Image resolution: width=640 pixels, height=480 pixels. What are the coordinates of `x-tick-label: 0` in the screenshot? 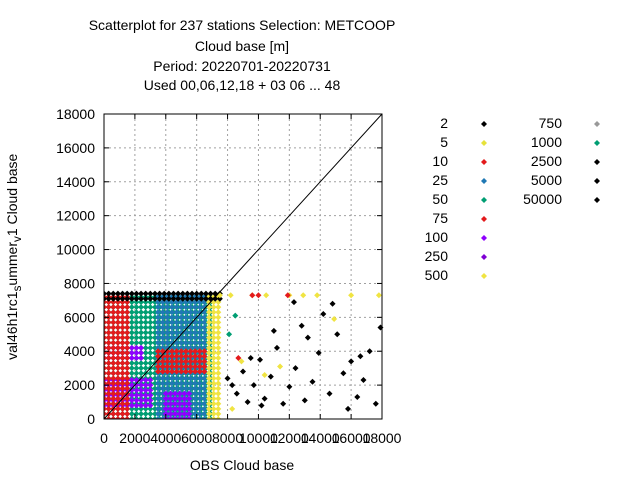 It's located at (104, 438).